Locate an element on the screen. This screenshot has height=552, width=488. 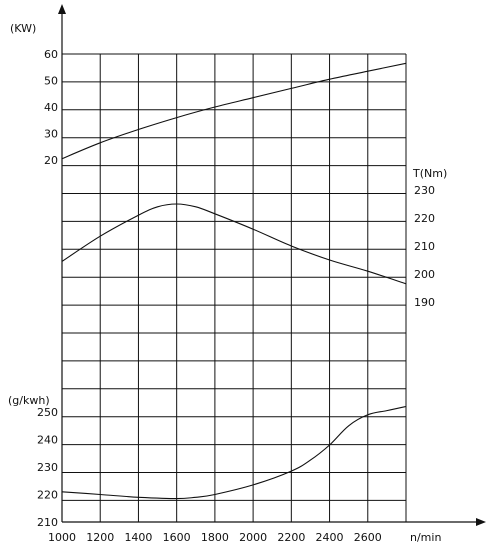
power-axis-label: (KW) is located at coordinates (23, 28).